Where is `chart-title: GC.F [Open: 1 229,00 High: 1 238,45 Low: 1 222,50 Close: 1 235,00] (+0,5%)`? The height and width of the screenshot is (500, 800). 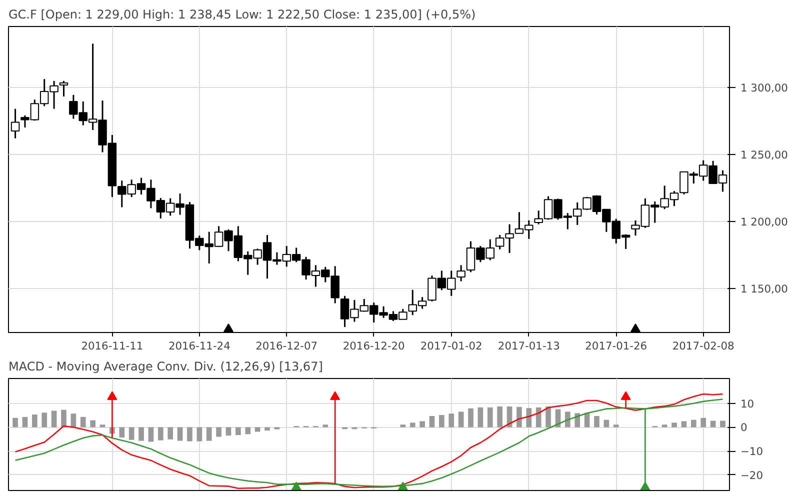
chart-title: GC.F [Open: 1 229,00 High: 1 238,45 Low: 1 222,50 Close: 1 235,00] (+0,5%) is located at coordinates (242, 15).